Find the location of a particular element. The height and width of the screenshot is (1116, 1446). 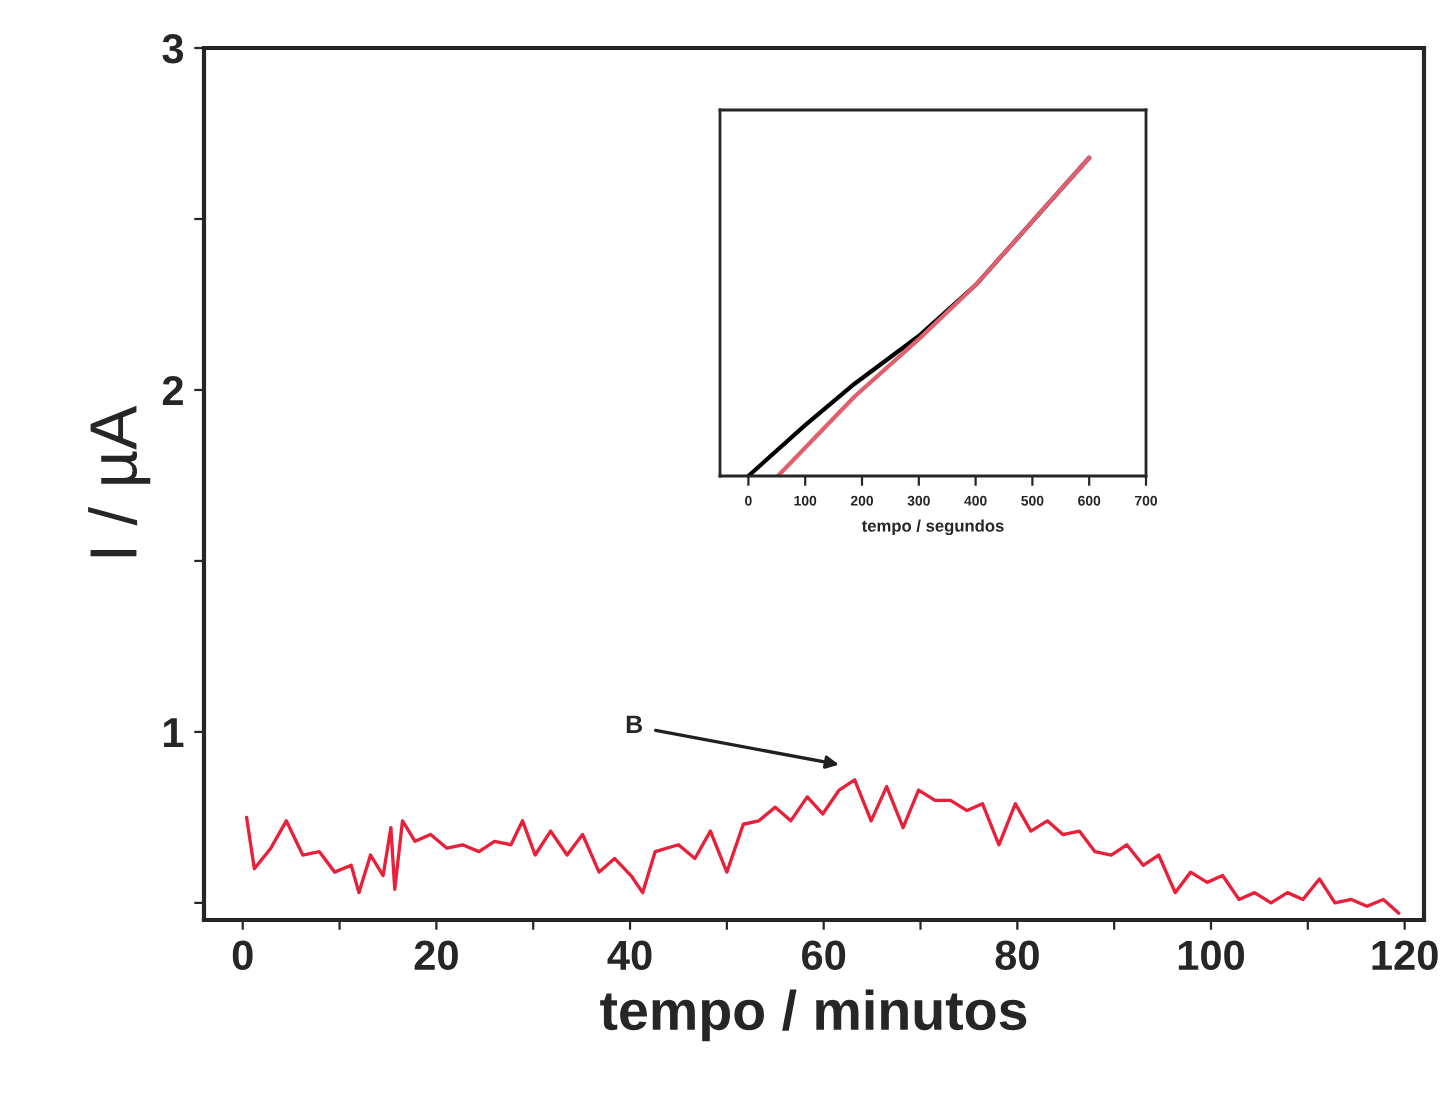

x-tick-label: 40 is located at coordinates (629, 955).